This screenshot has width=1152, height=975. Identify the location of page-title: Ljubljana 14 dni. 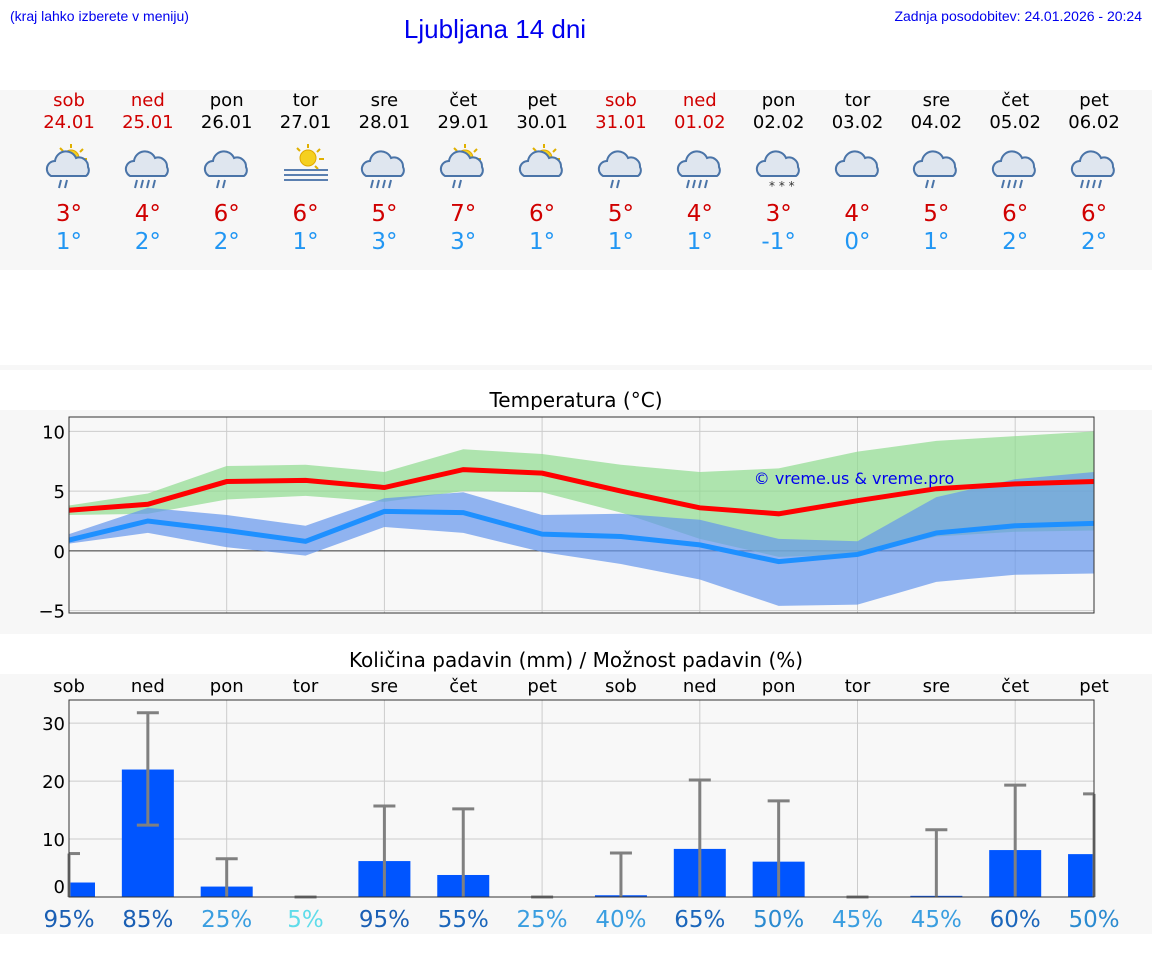
(495, 29).